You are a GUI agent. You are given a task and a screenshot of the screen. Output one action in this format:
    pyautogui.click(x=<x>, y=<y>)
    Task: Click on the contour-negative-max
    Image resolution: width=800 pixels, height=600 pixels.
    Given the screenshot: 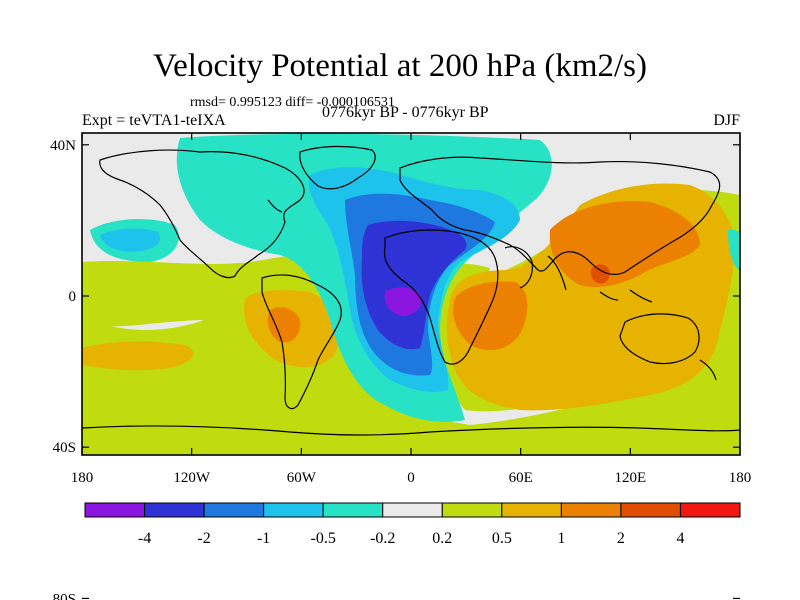 What is the action you would take?
    pyautogui.click(x=403, y=301)
    